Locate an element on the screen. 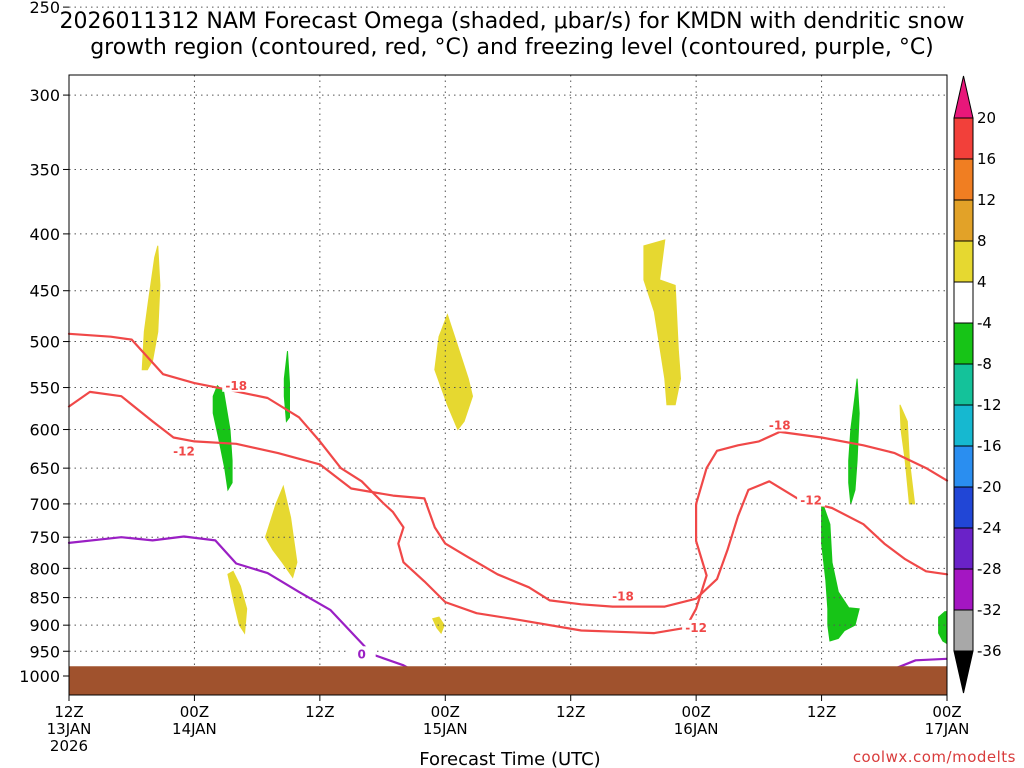 This screenshot has height=768, width=1024. x-tick-label-0-line3: 2026 is located at coordinates (69, 746).